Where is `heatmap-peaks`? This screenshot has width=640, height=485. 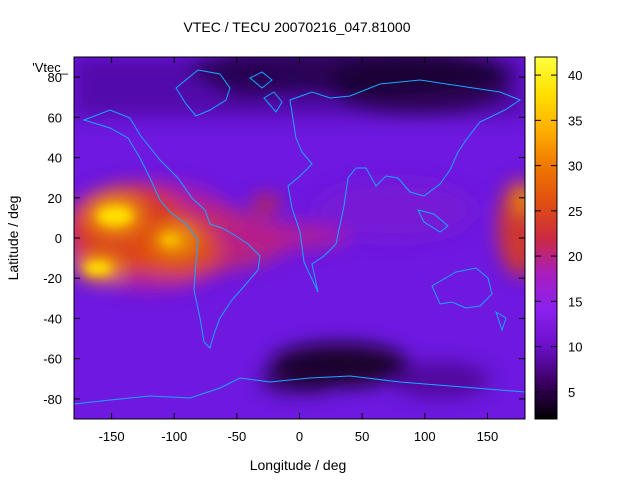
heatmap-peaks is located at coordinates (132, 240).